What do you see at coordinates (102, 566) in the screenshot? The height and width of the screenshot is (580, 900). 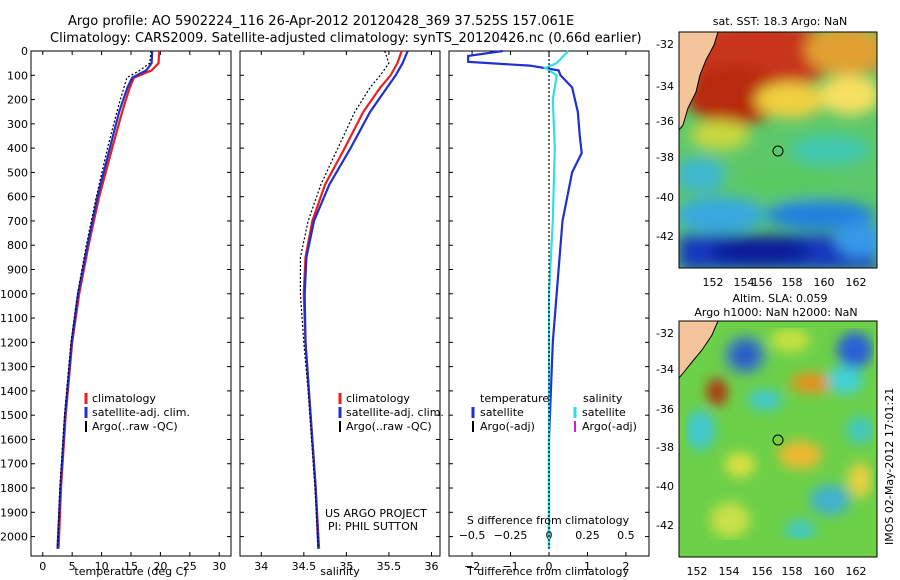 I see `xtick-label: 10` at bounding box center [102, 566].